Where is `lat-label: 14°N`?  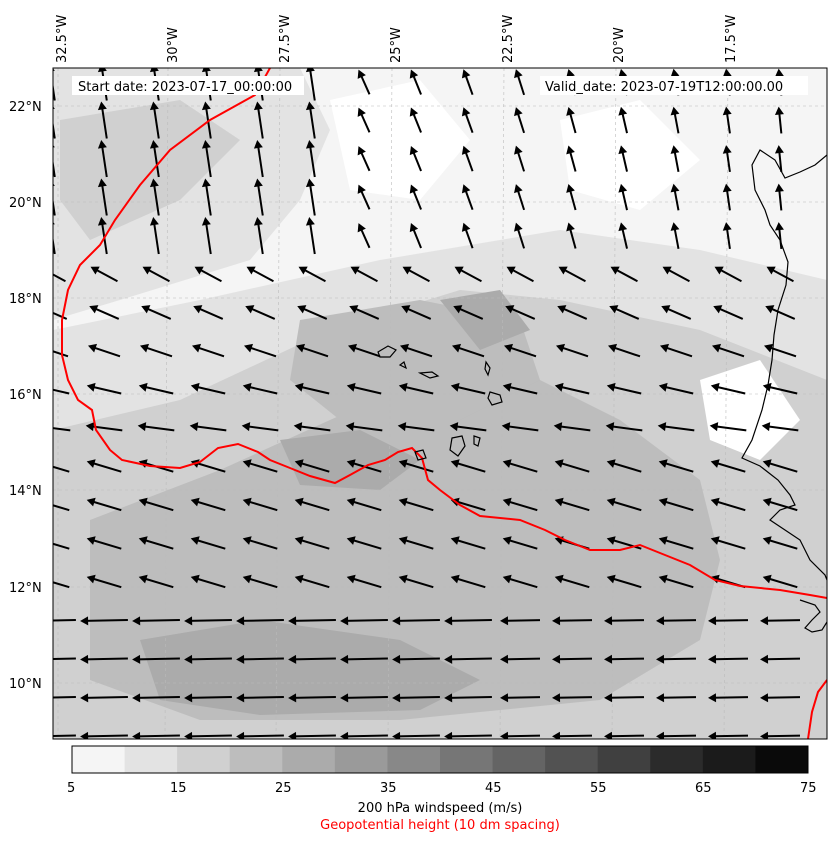 lat-label: 14°N is located at coordinates (25, 491).